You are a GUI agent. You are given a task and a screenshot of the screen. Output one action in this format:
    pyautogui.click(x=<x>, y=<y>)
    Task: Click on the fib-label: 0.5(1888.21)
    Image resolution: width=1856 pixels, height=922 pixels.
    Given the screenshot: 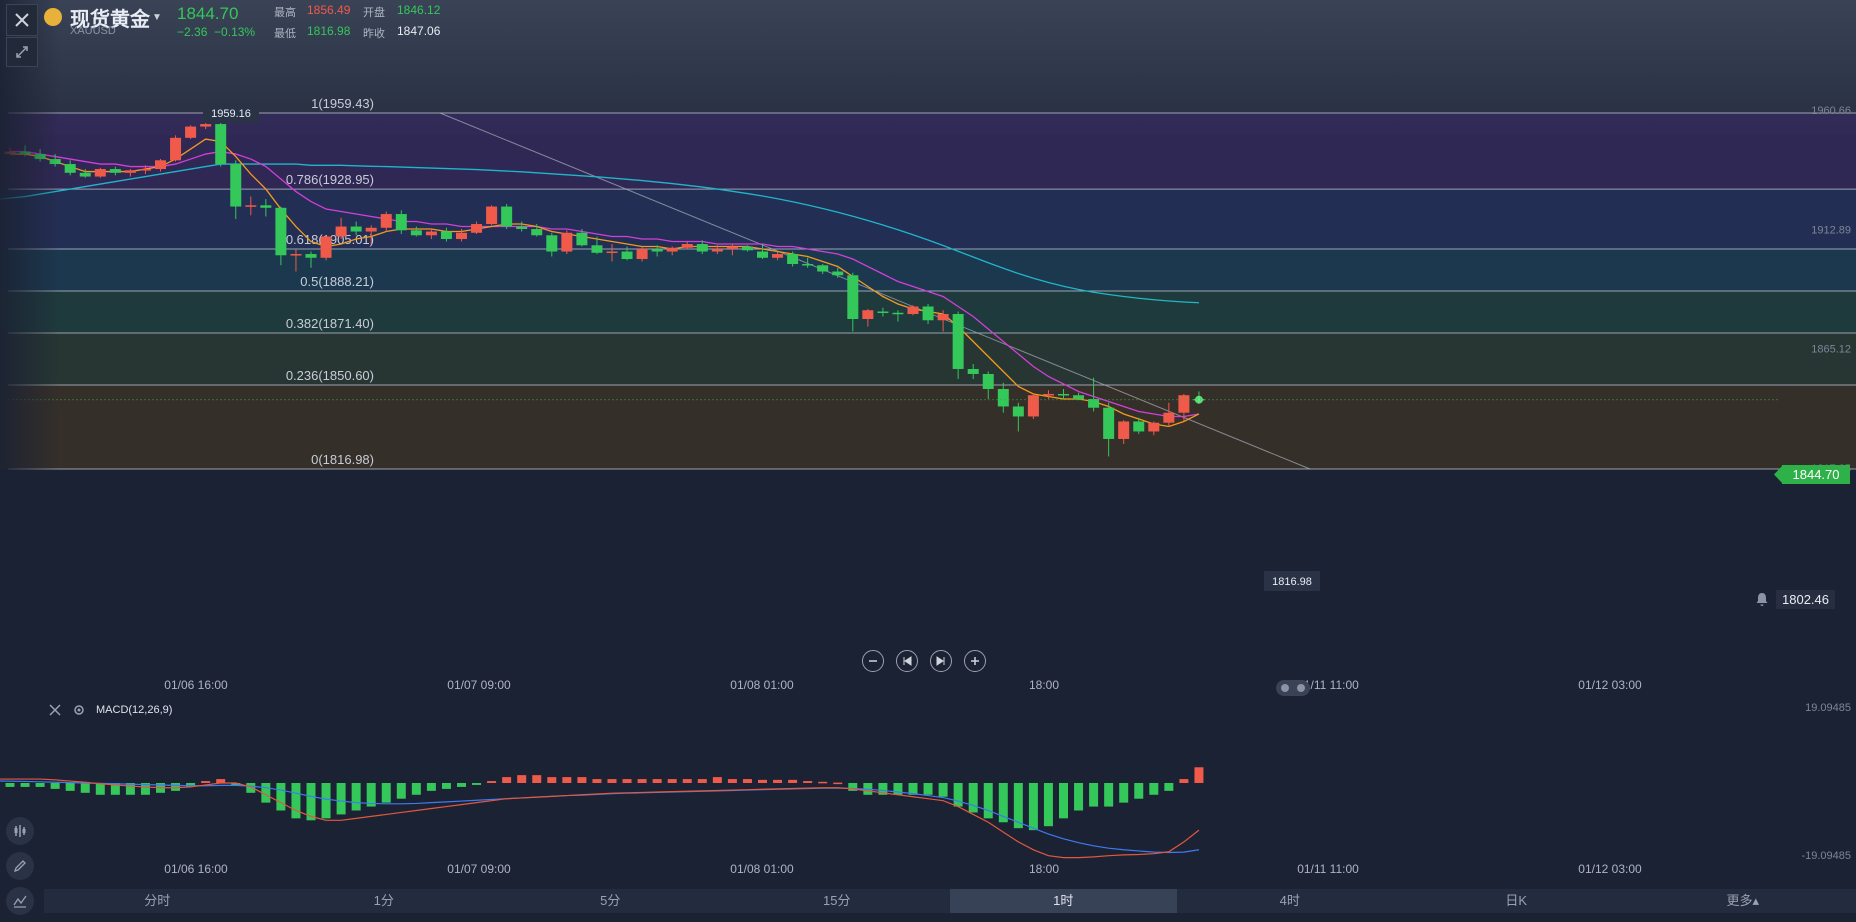 What is the action you would take?
    pyautogui.click(x=337, y=281)
    